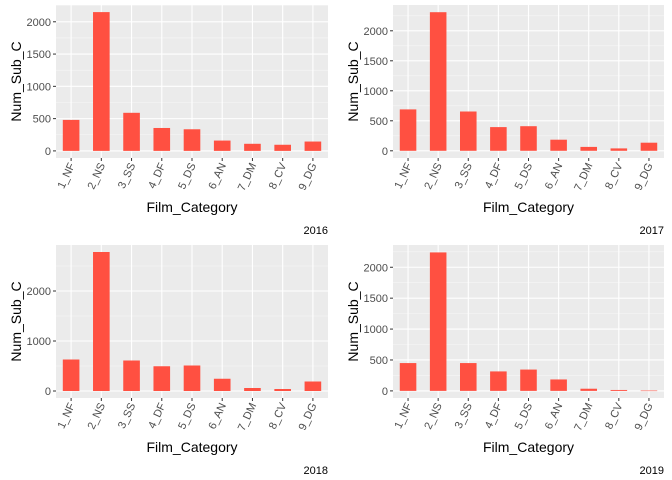 The height and width of the screenshot is (480, 672). Describe the element at coordinates (652, 231) in the screenshot. I see `chart-caption: 2017` at that location.